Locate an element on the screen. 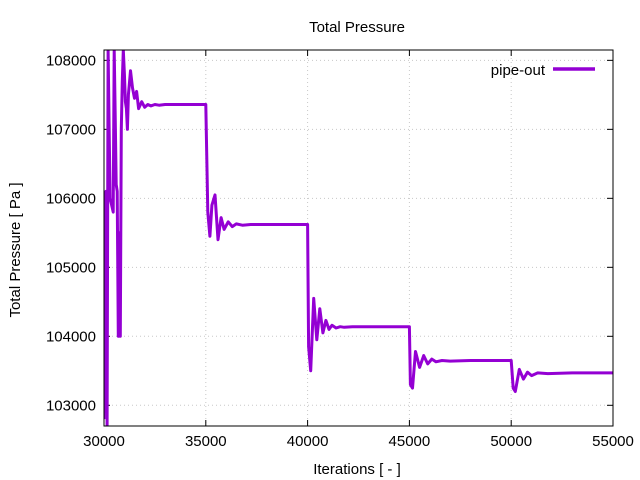 The width and height of the screenshot is (640, 480). x-tick-label: 35000 is located at coordinates (206, 441).